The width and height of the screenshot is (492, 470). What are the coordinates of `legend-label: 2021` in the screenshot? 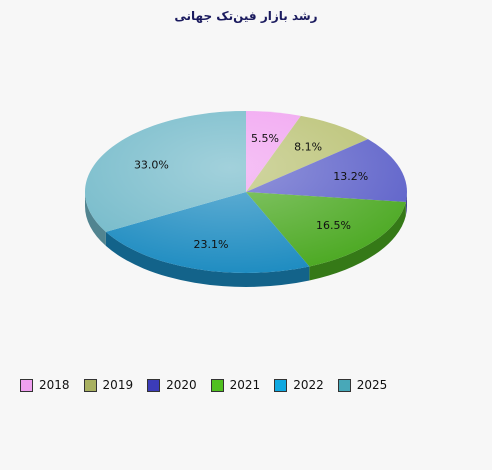 It's located at (245, 385).